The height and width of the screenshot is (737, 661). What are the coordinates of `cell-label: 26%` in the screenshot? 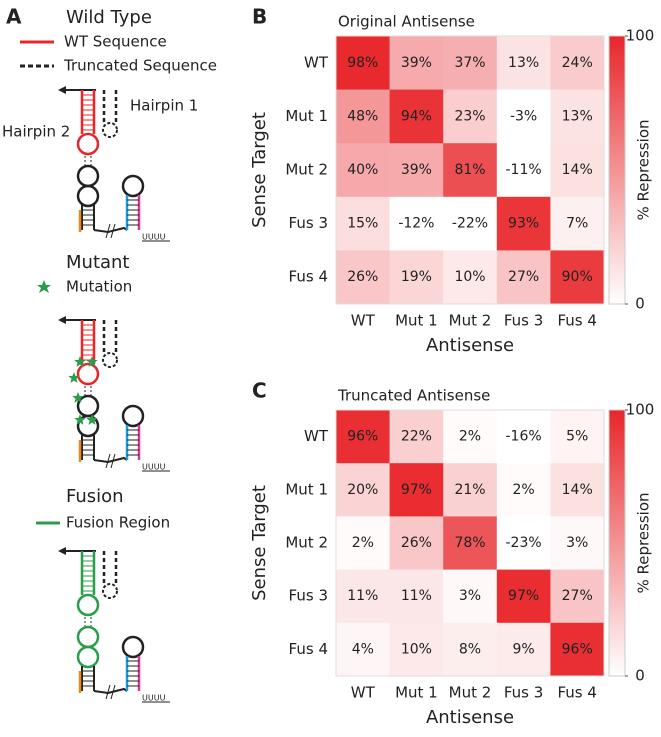 It's located at (416, 543).